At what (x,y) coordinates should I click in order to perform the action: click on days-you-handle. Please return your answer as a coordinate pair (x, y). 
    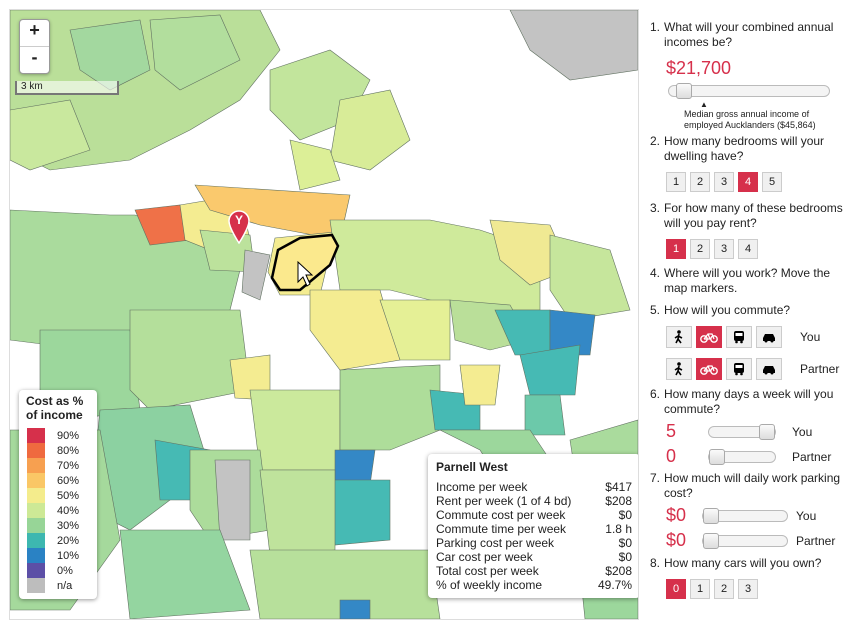
    Looking at the image, I should click on (767, 431).